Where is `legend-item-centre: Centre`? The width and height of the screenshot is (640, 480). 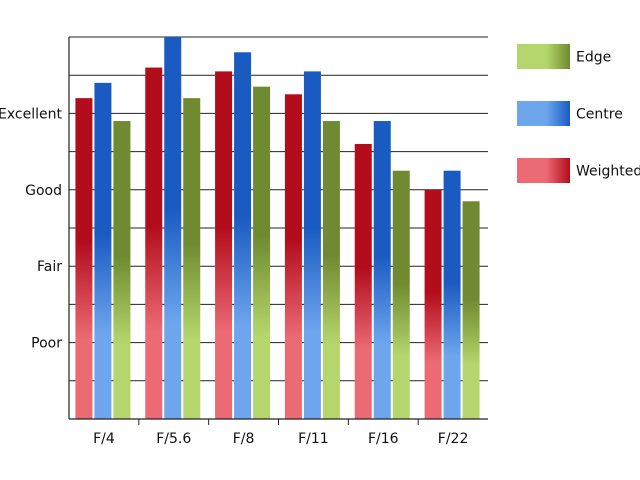 legend-item-centre: Centre is located at coordinates (570, 113).